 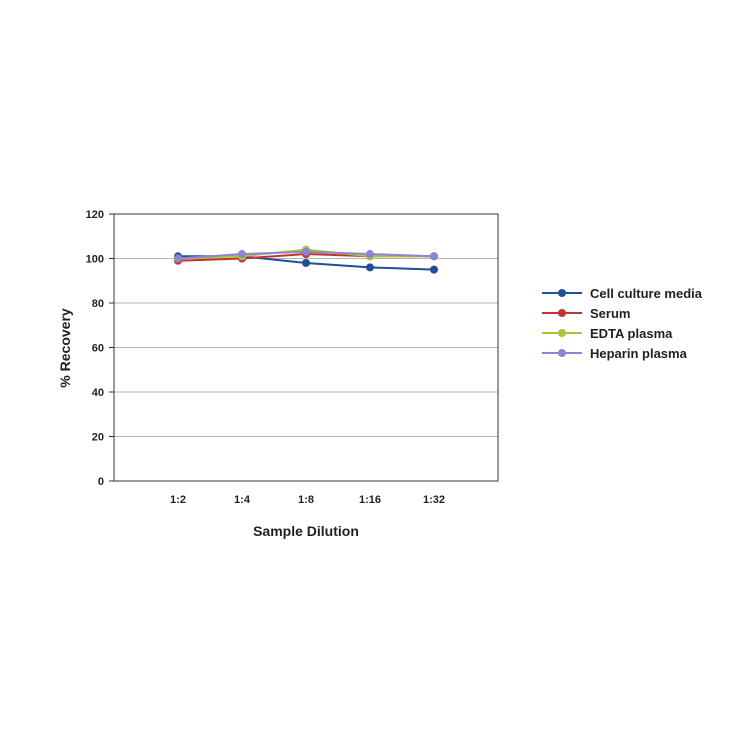 What do you see at coordinates (95, 215) in the screenshot?
I see `y-tick-label: 120` at bounding box center [95, 215].